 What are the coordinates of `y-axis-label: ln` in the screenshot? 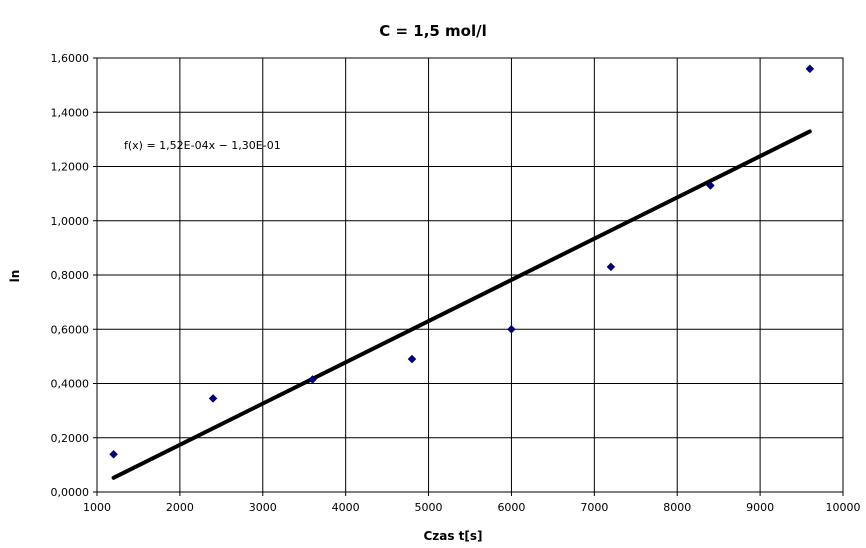 It's located at (15, 276).